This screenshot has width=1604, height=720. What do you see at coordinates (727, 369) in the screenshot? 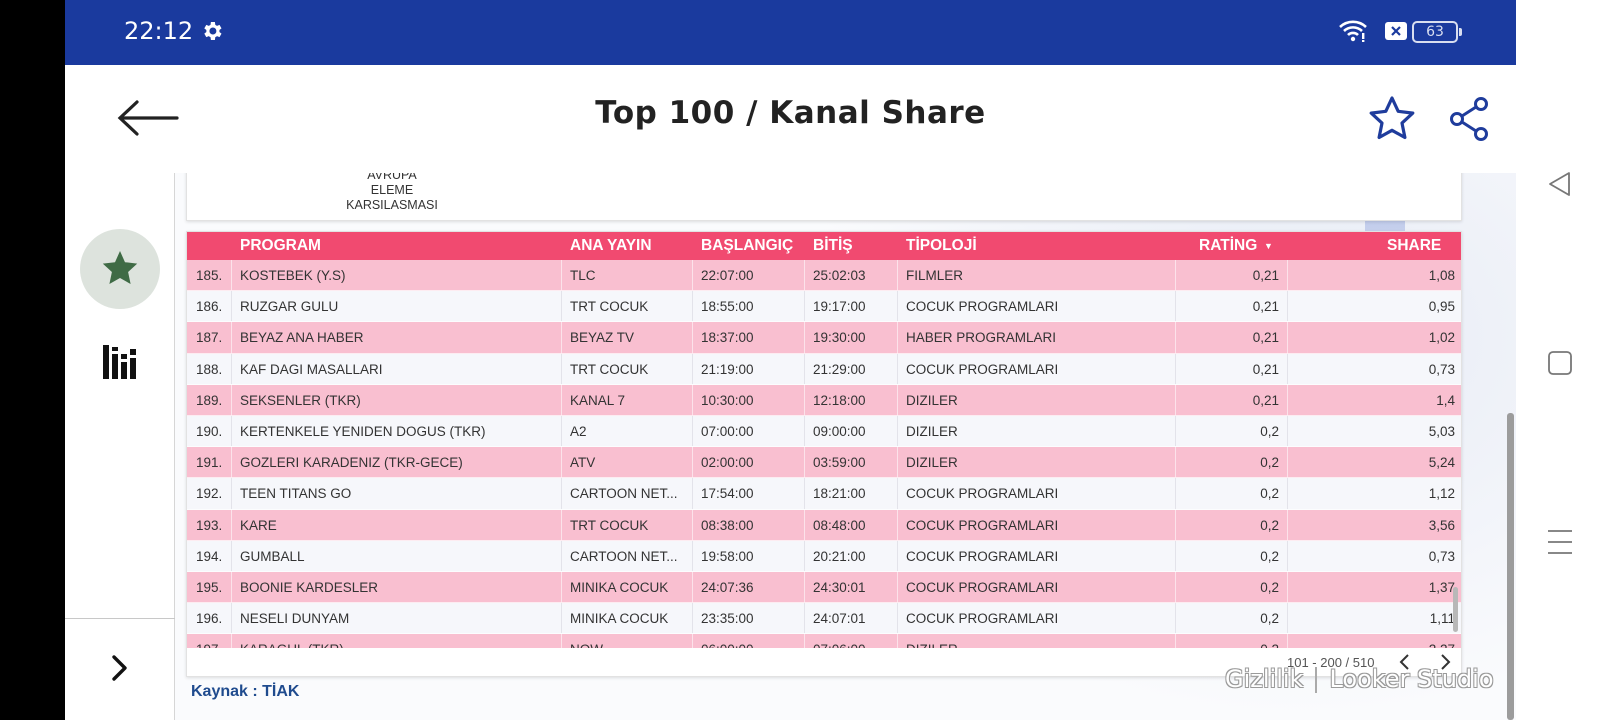
I see `cell-start-time: 21:19:00` at bounding box center [727, 369].